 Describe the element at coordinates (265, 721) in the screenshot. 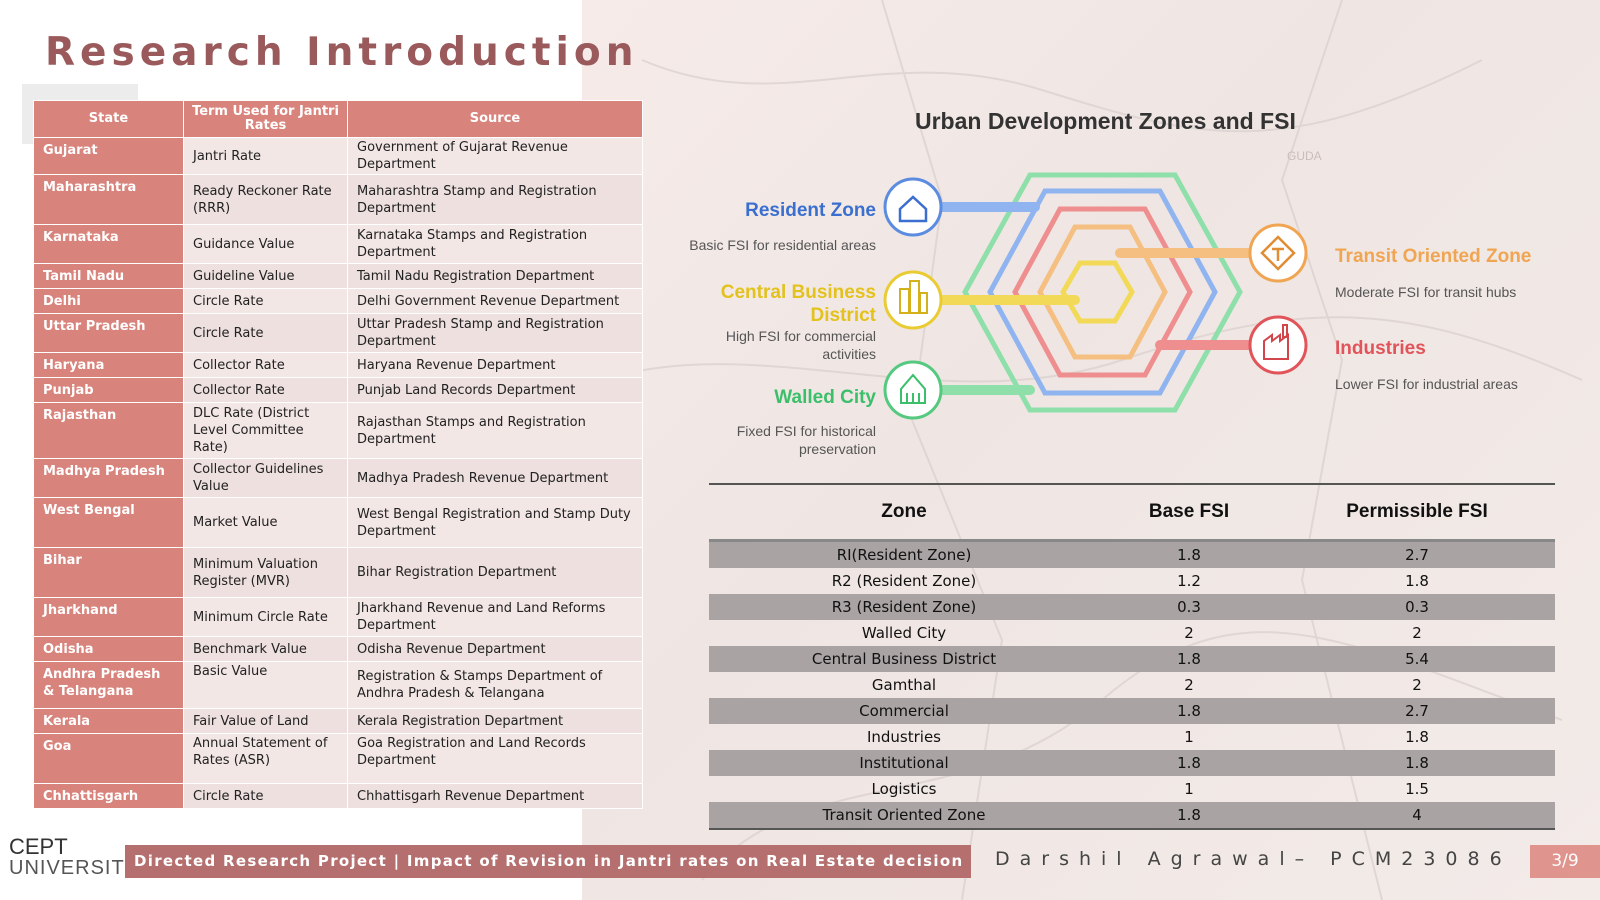

I see `term-cell: Fair Value of Land` at that location.